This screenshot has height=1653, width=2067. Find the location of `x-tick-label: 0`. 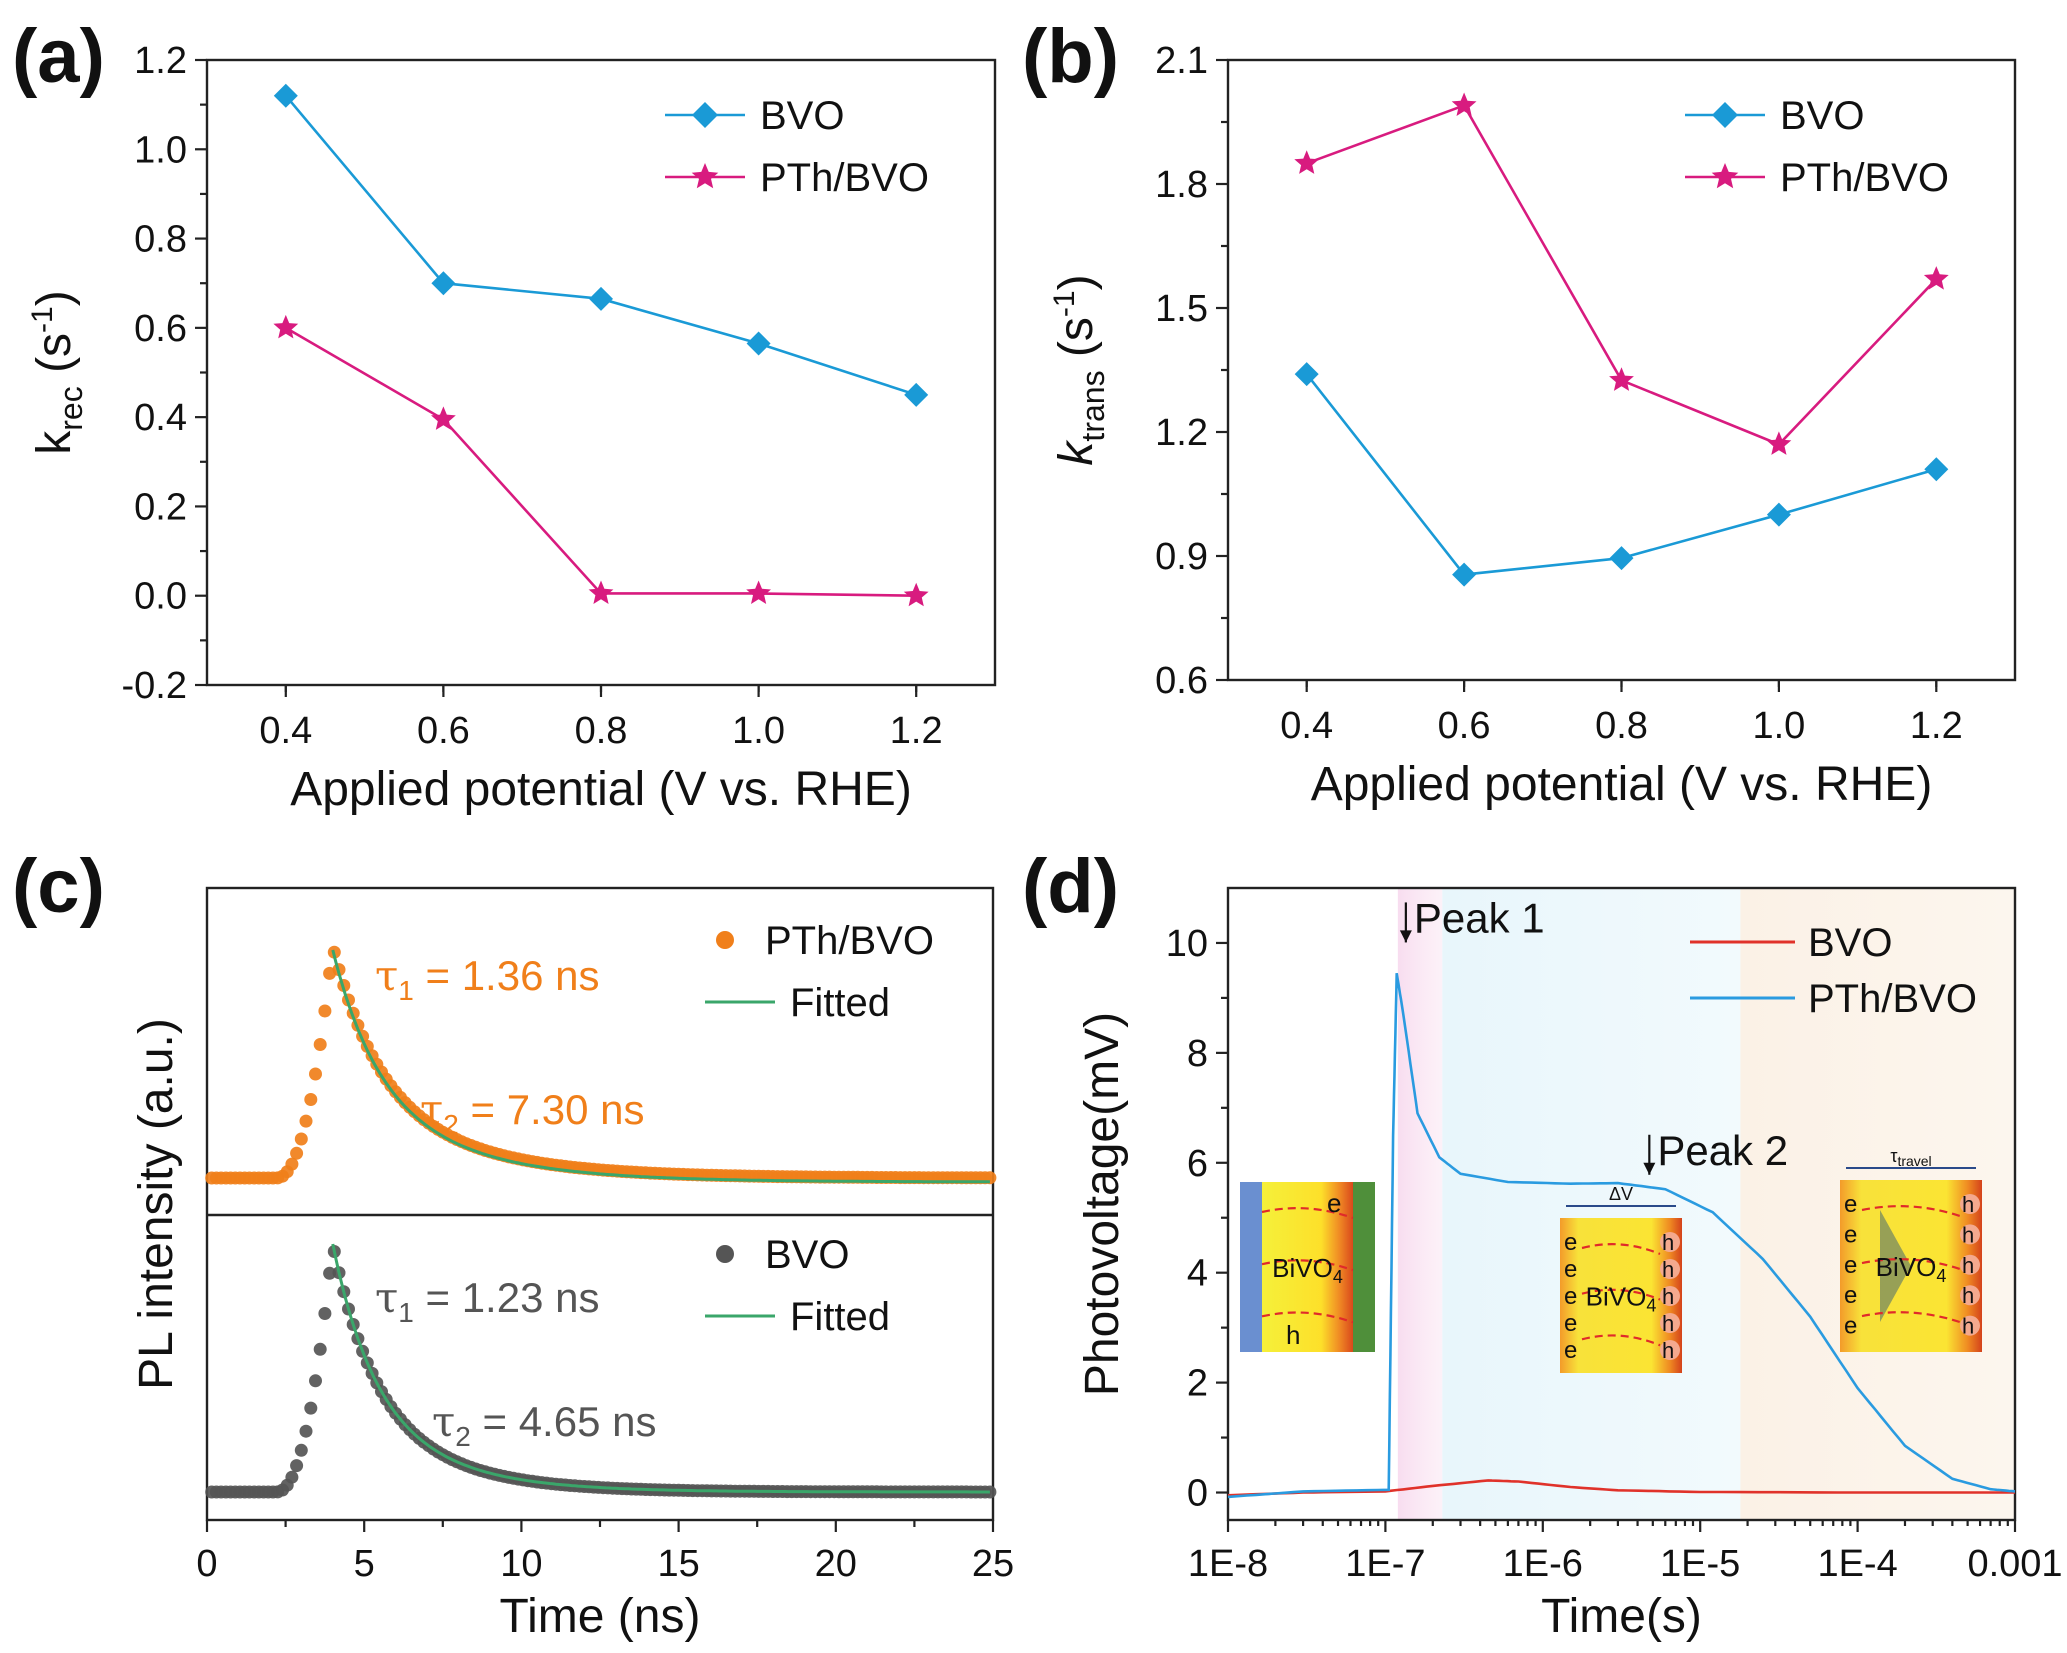

x-tick-label: 0 is located at coordinates (206, 1564).